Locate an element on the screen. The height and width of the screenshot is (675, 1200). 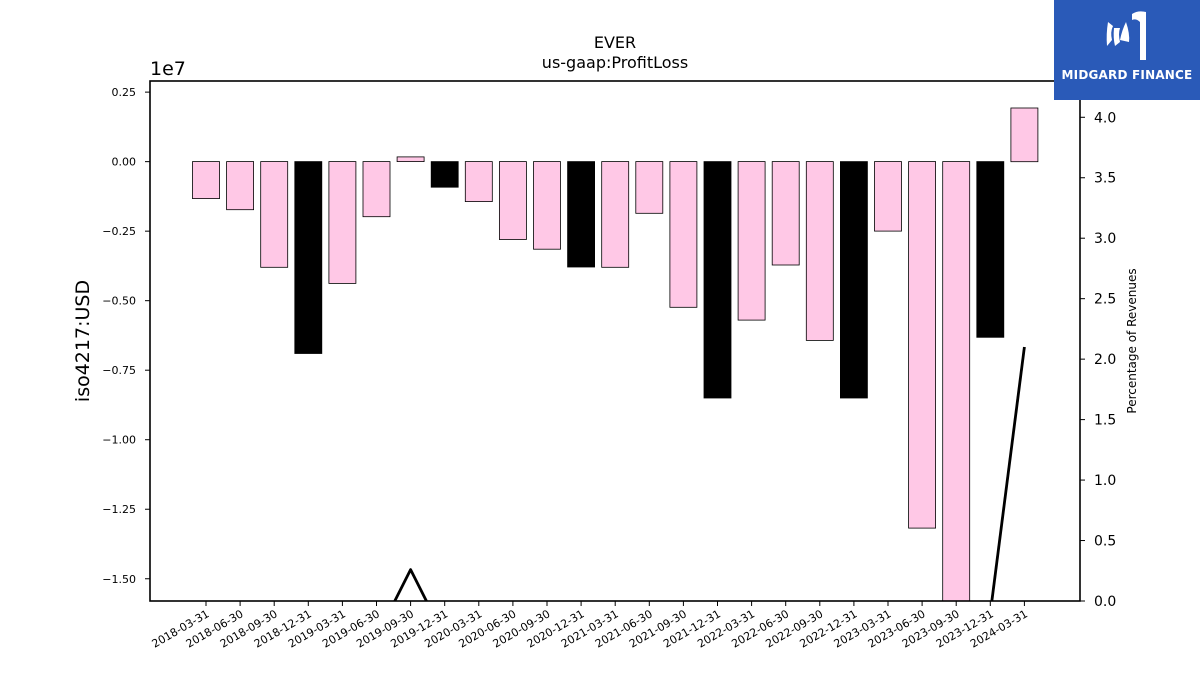
brand-logo: MIDGARD FINANCE is located at coordinates (1127, 50).